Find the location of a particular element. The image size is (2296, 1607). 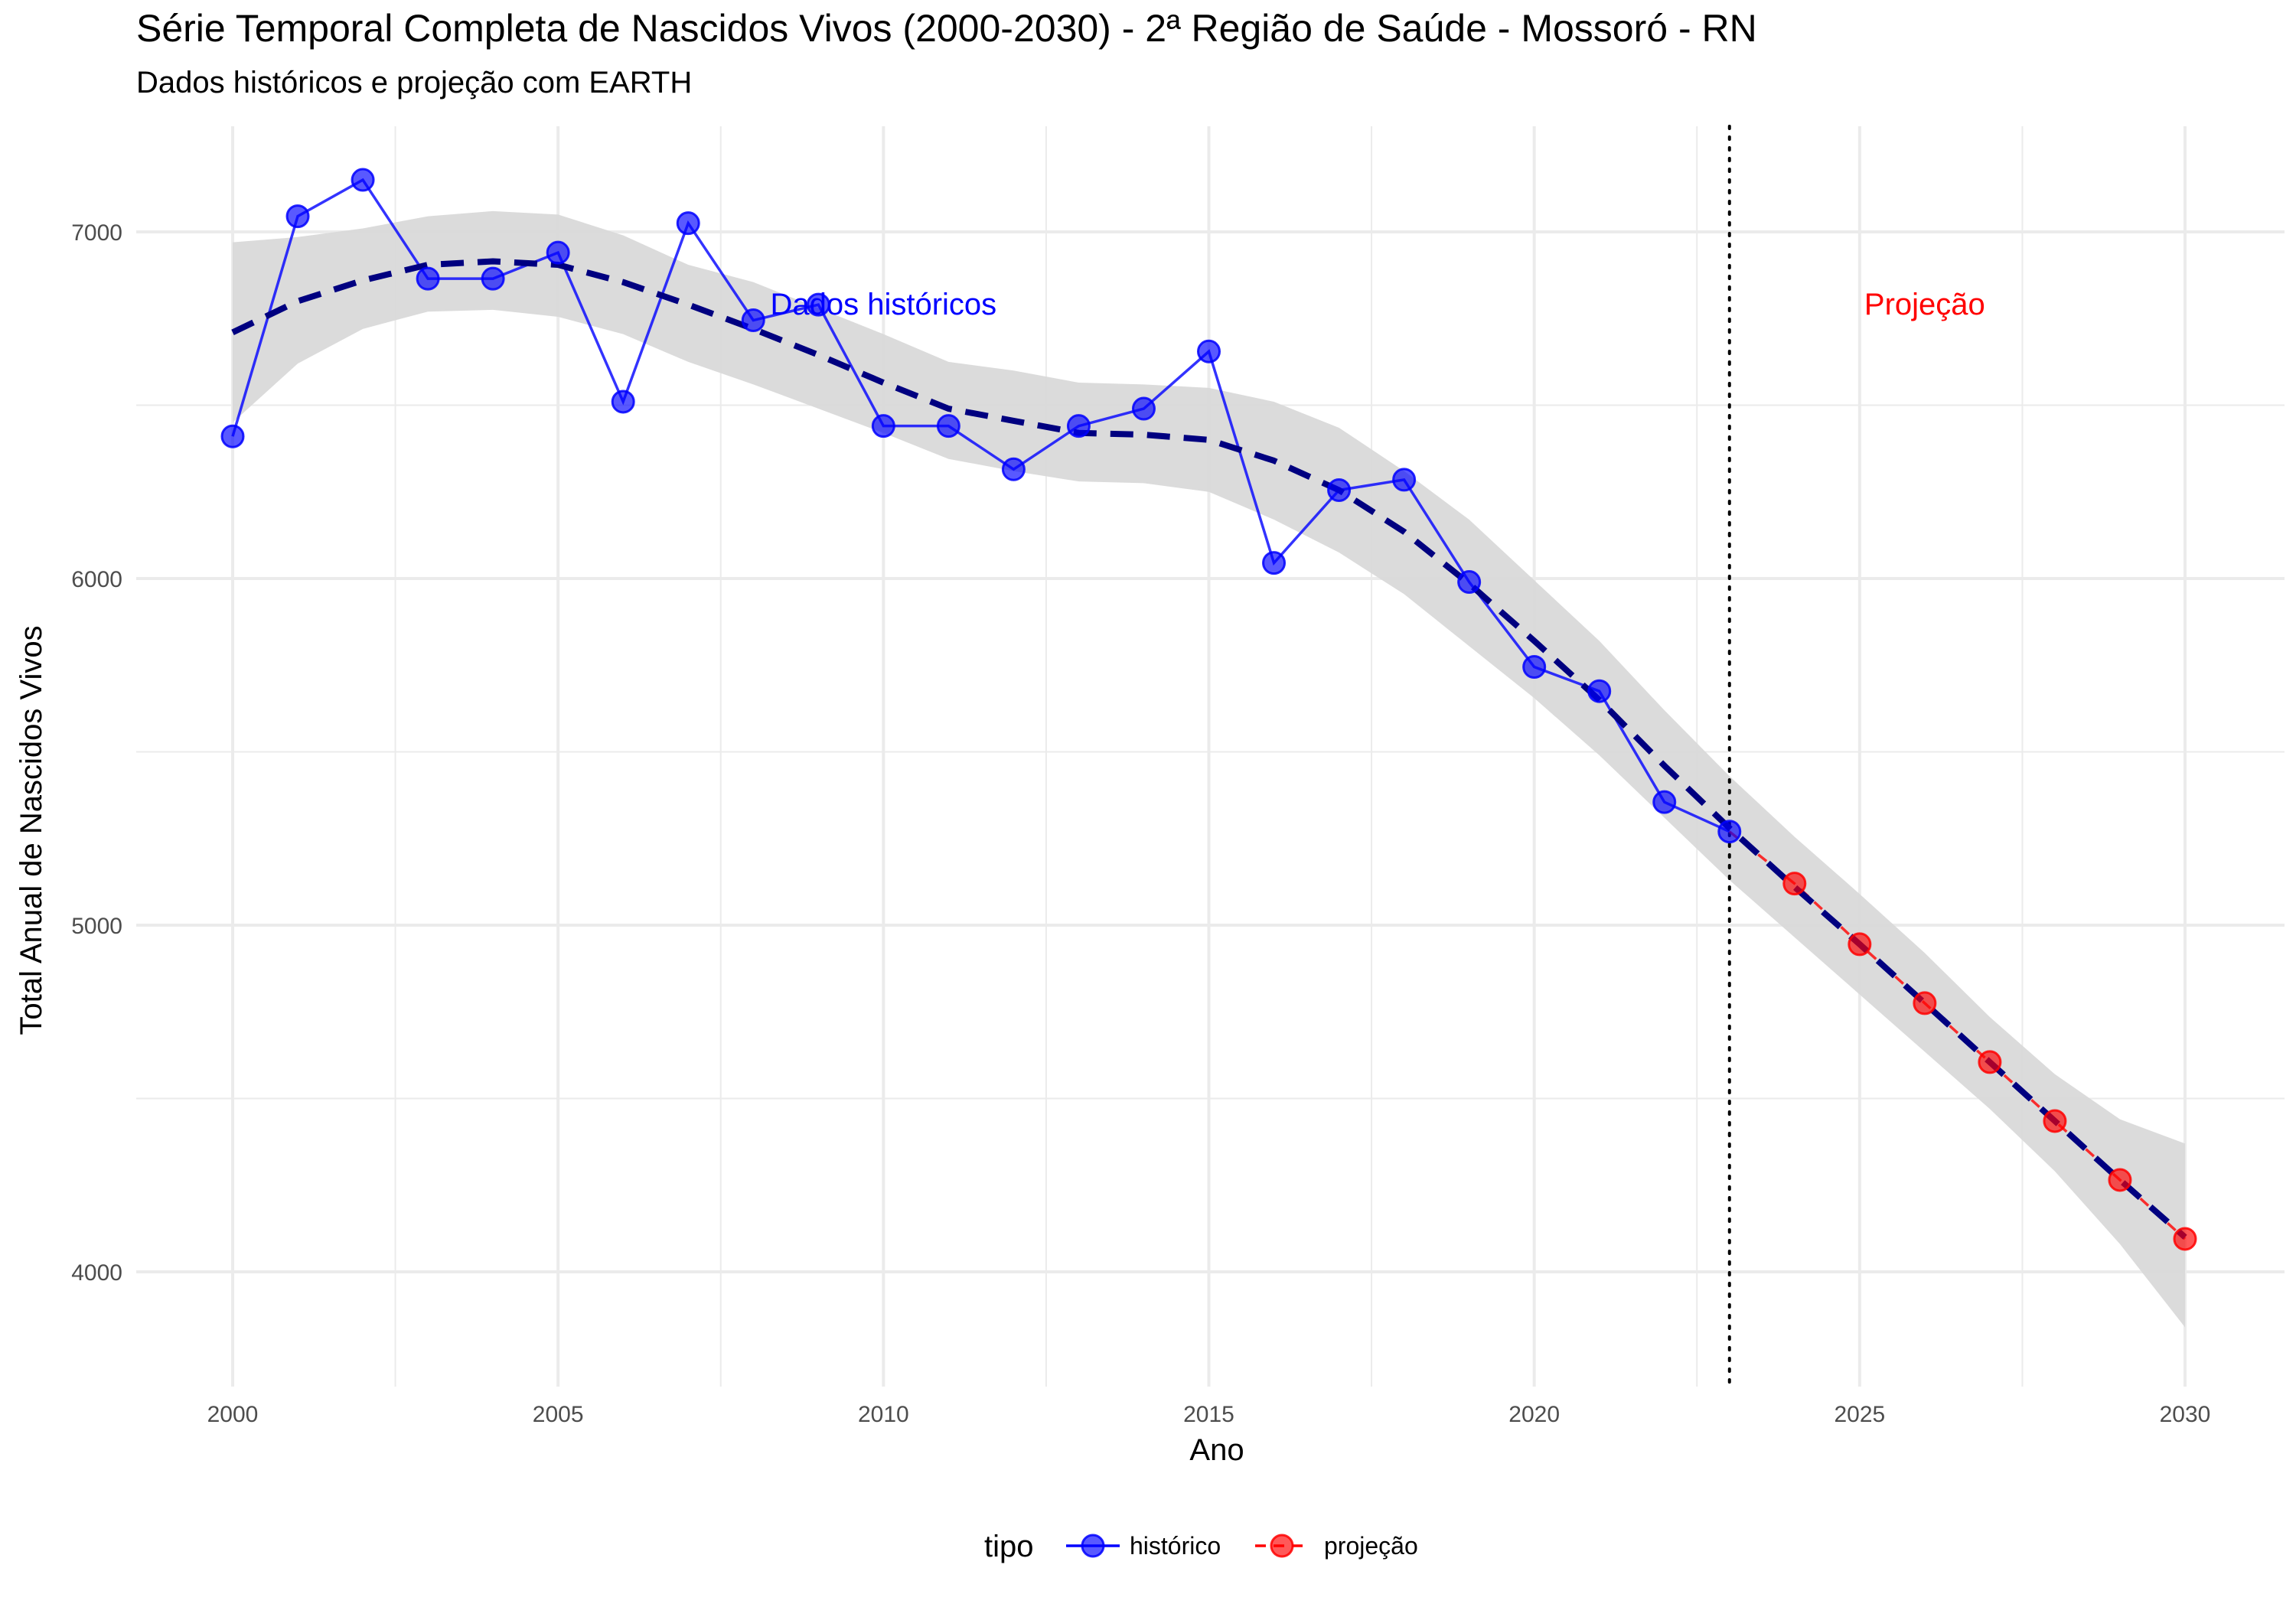

x-tick-label: 2005 is located at coordinates (558, 1414).